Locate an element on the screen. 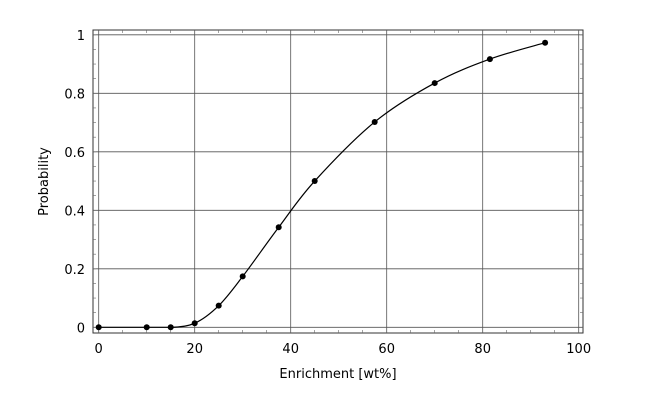 The width and height of the screenshot is (659, 400). y-tick-label: 0.2 is located at coordinates (74, 270).